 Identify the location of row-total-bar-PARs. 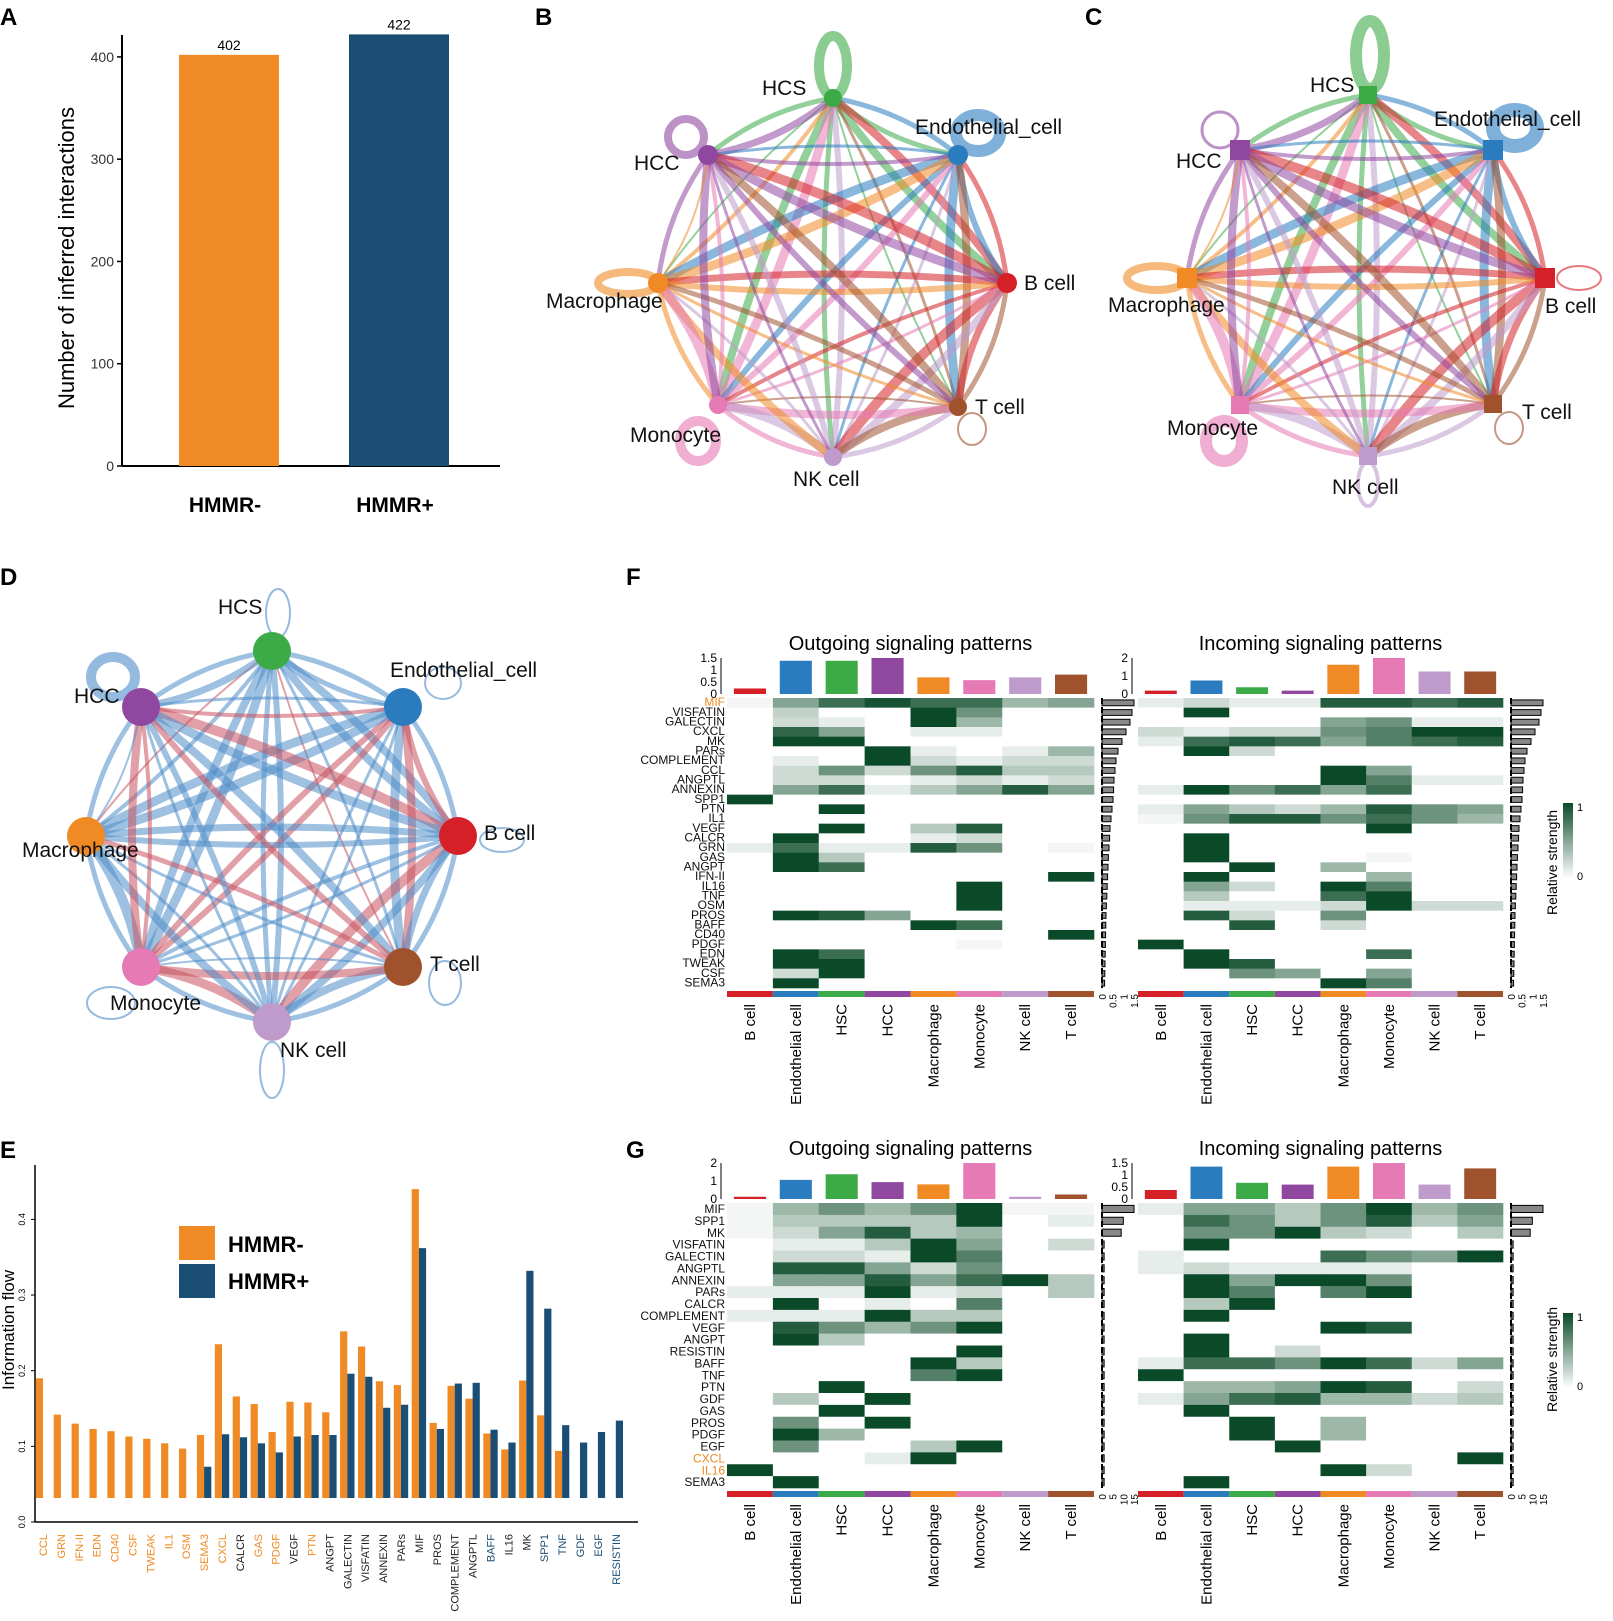
(1103, 1292).